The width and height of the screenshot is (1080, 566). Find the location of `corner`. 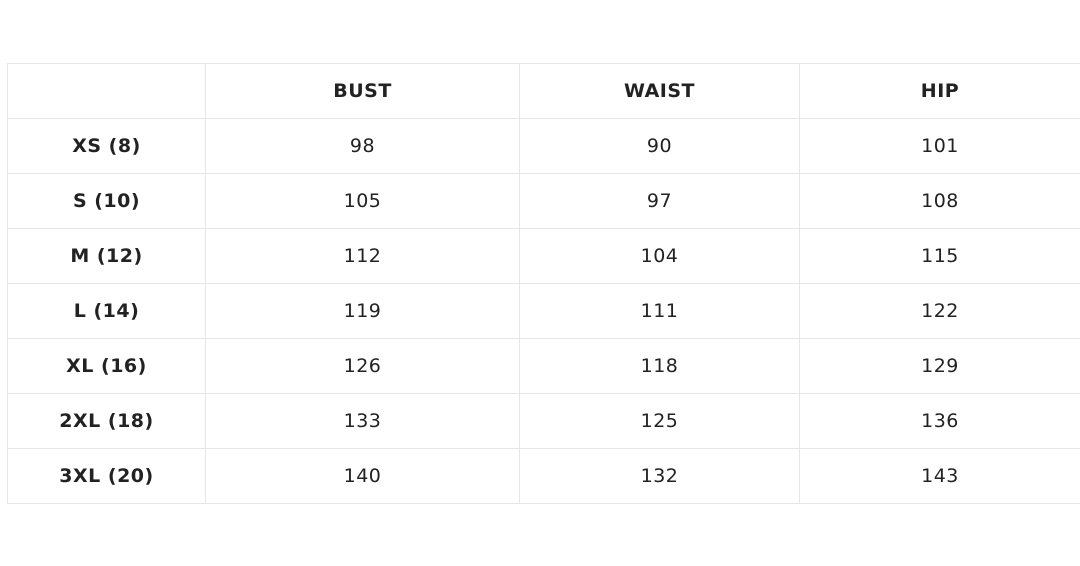

corner is located at coordinates (106, 90).